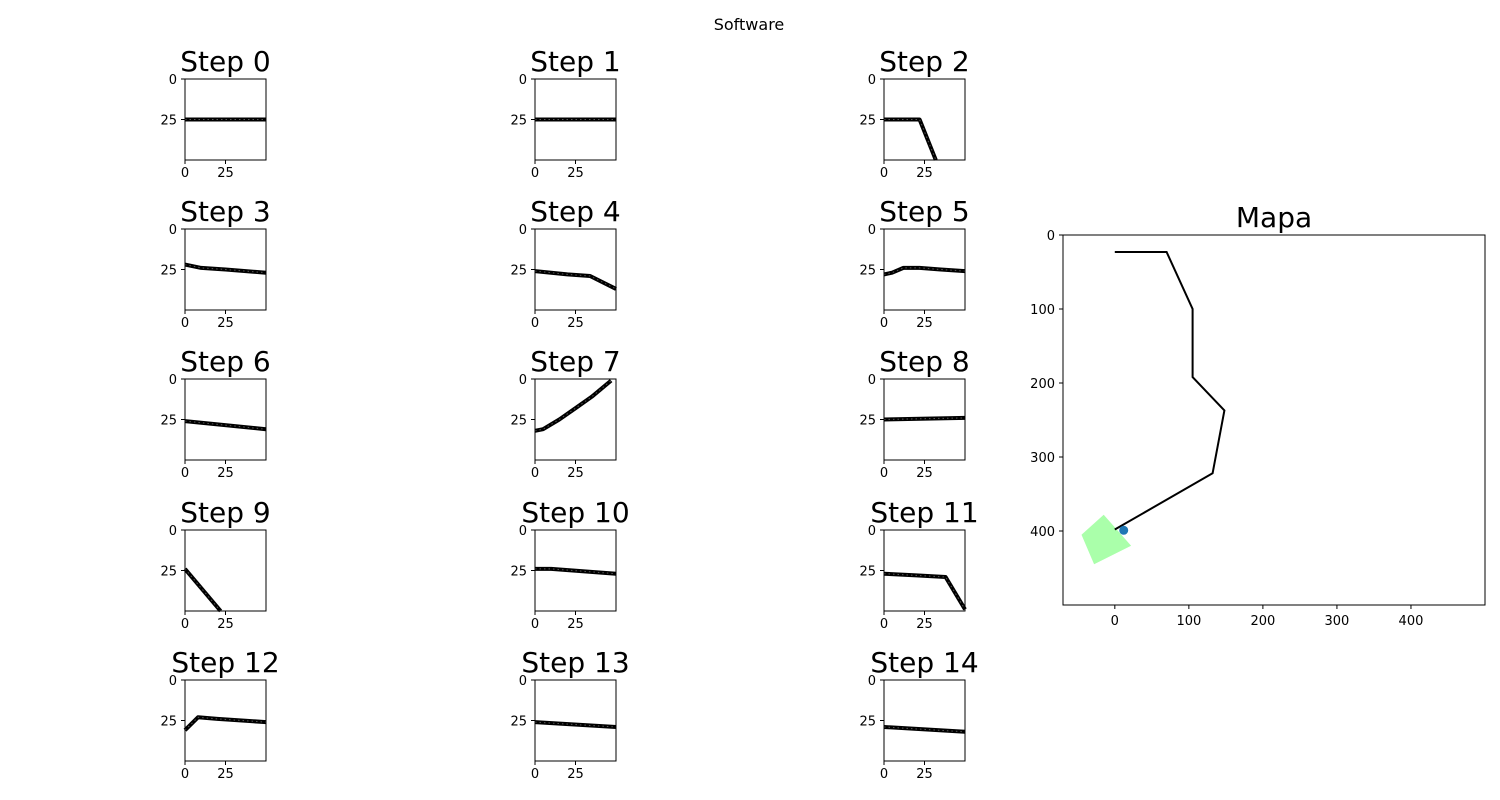  What do you see at coordinates (1188, 621) in the screenshot?
I see `map-x-tick-label: 100` at bounding box center [1188, 621].